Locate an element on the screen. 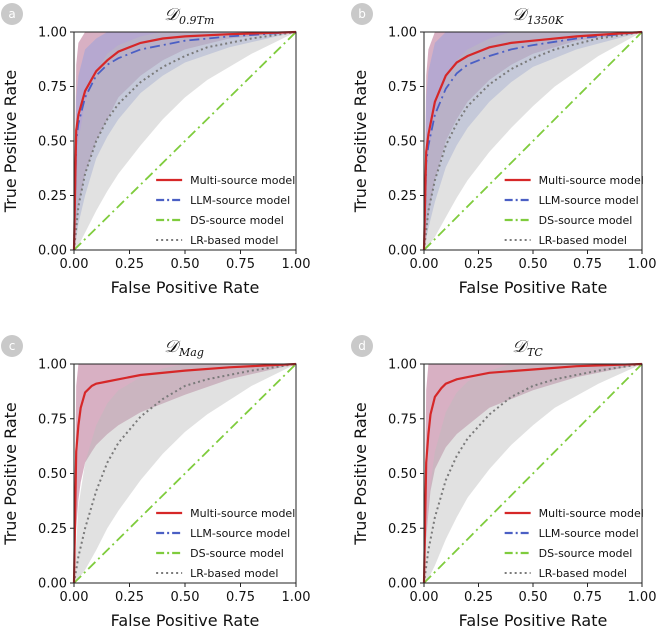  chart-title-subscript: 1350K is located at coordinates (545, 20).